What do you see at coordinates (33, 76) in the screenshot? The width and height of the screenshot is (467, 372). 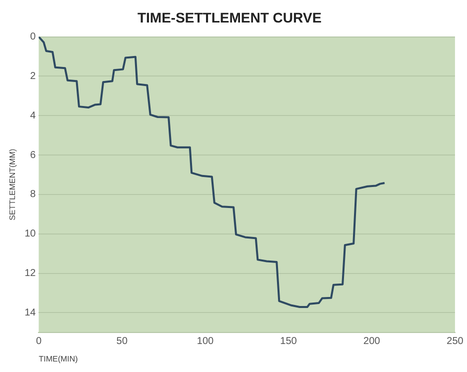 I see `y-tick-label: 2` at bounding box center [33, 76].